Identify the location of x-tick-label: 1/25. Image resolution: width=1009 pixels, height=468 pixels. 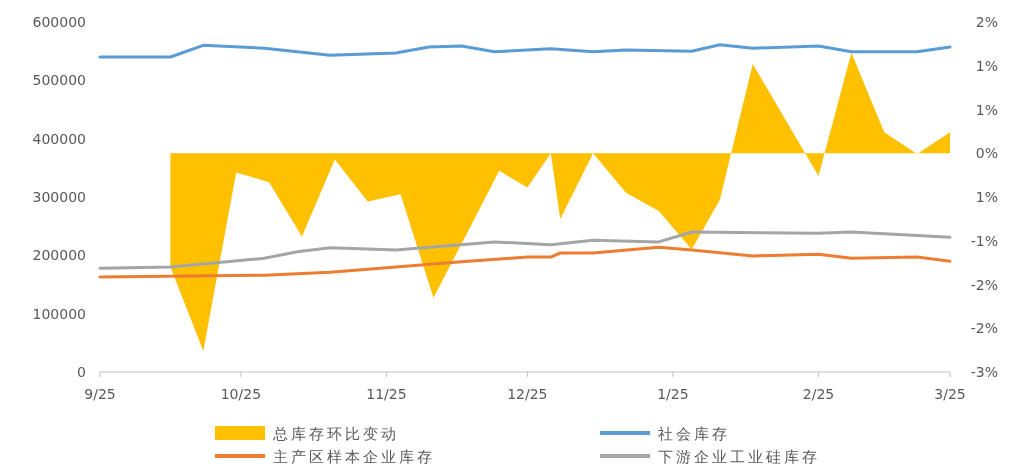
(673, 394).